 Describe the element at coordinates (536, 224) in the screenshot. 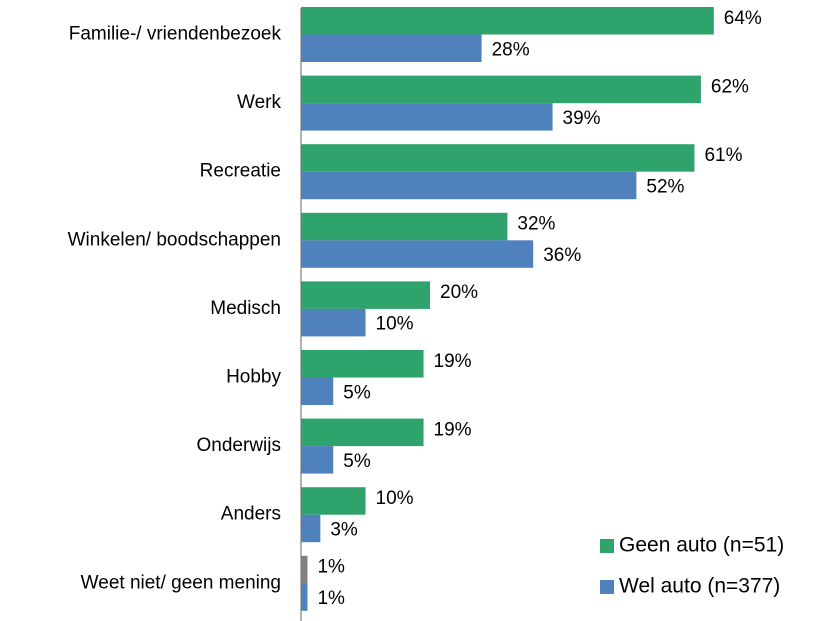

I see `value-label: 32%` at that location.